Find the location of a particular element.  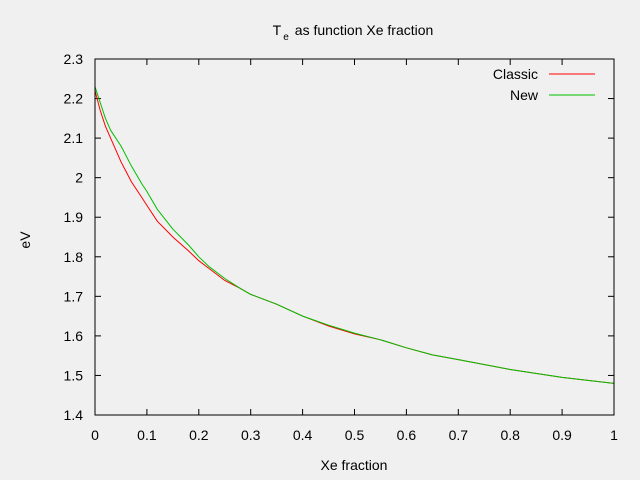

x-axis-label: Xe fraction is located at coordinates (354, 465).